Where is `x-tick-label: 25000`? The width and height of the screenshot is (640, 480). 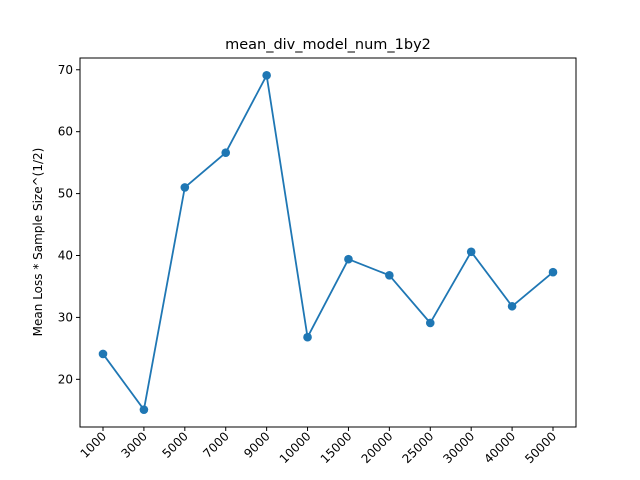 x-tick-label: 25000 is located at coordinates (417, 447).